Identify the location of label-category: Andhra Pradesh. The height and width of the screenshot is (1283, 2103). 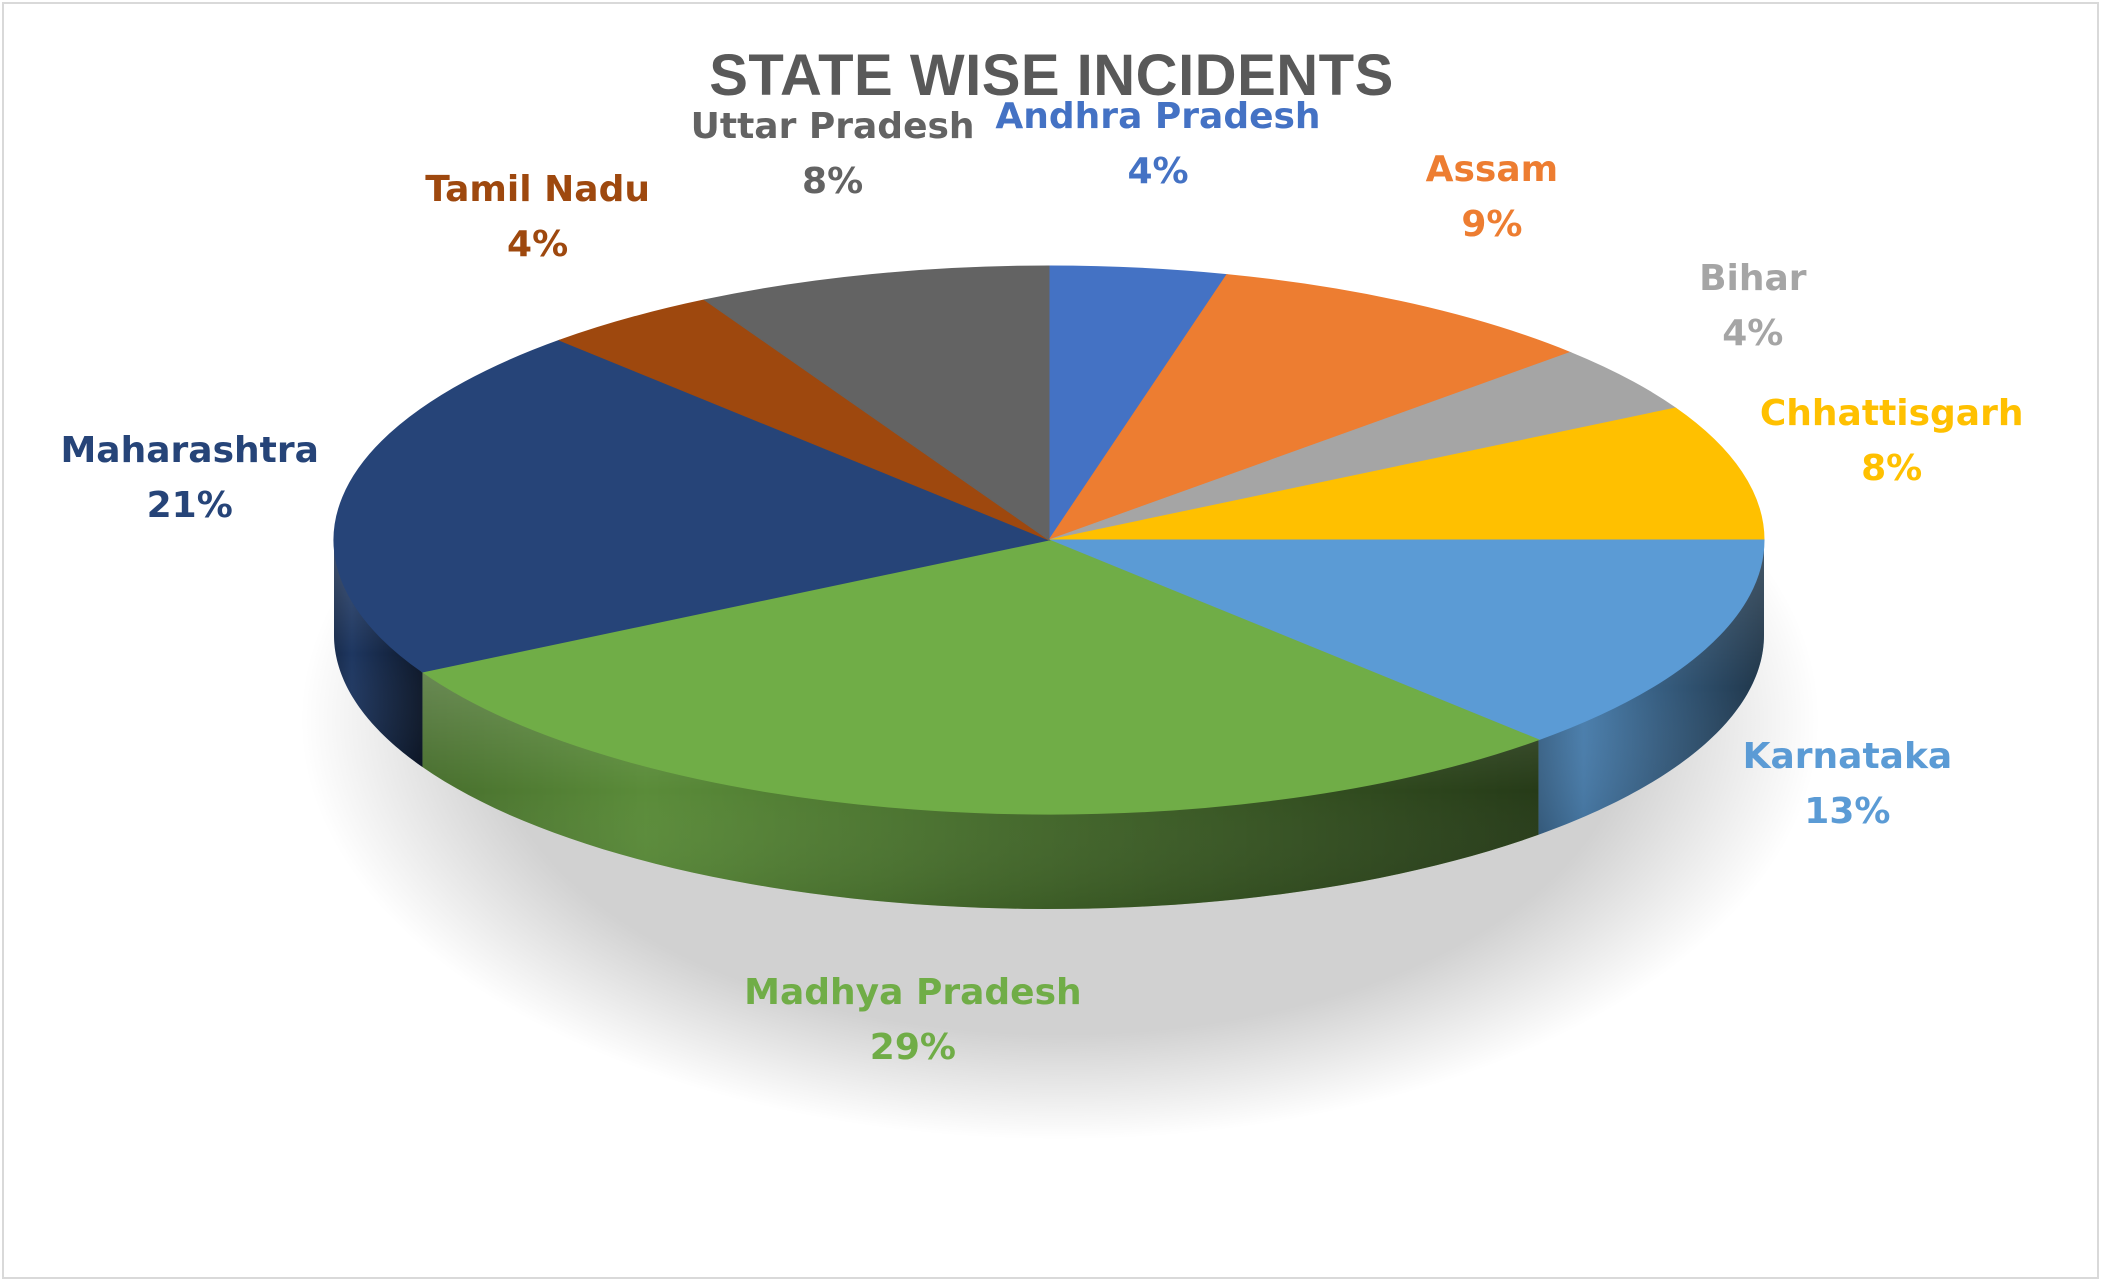
(1158, 117).